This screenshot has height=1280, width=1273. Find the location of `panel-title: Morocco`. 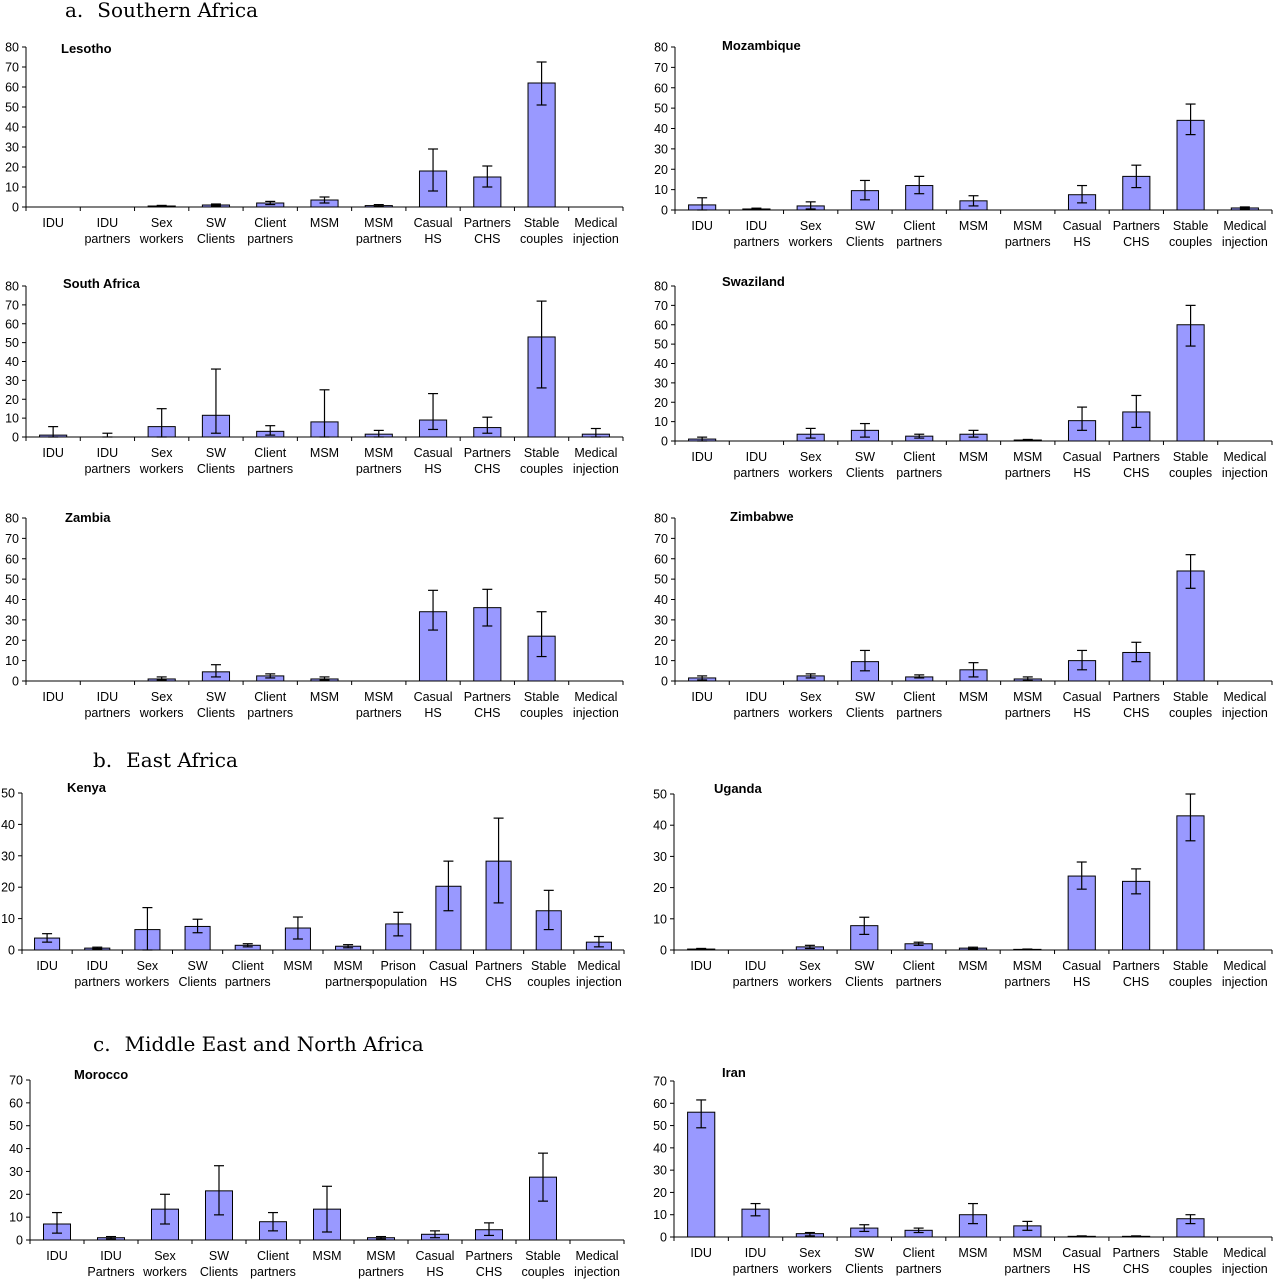

panel-title: Morocco is located at coordinates (101, 1074).